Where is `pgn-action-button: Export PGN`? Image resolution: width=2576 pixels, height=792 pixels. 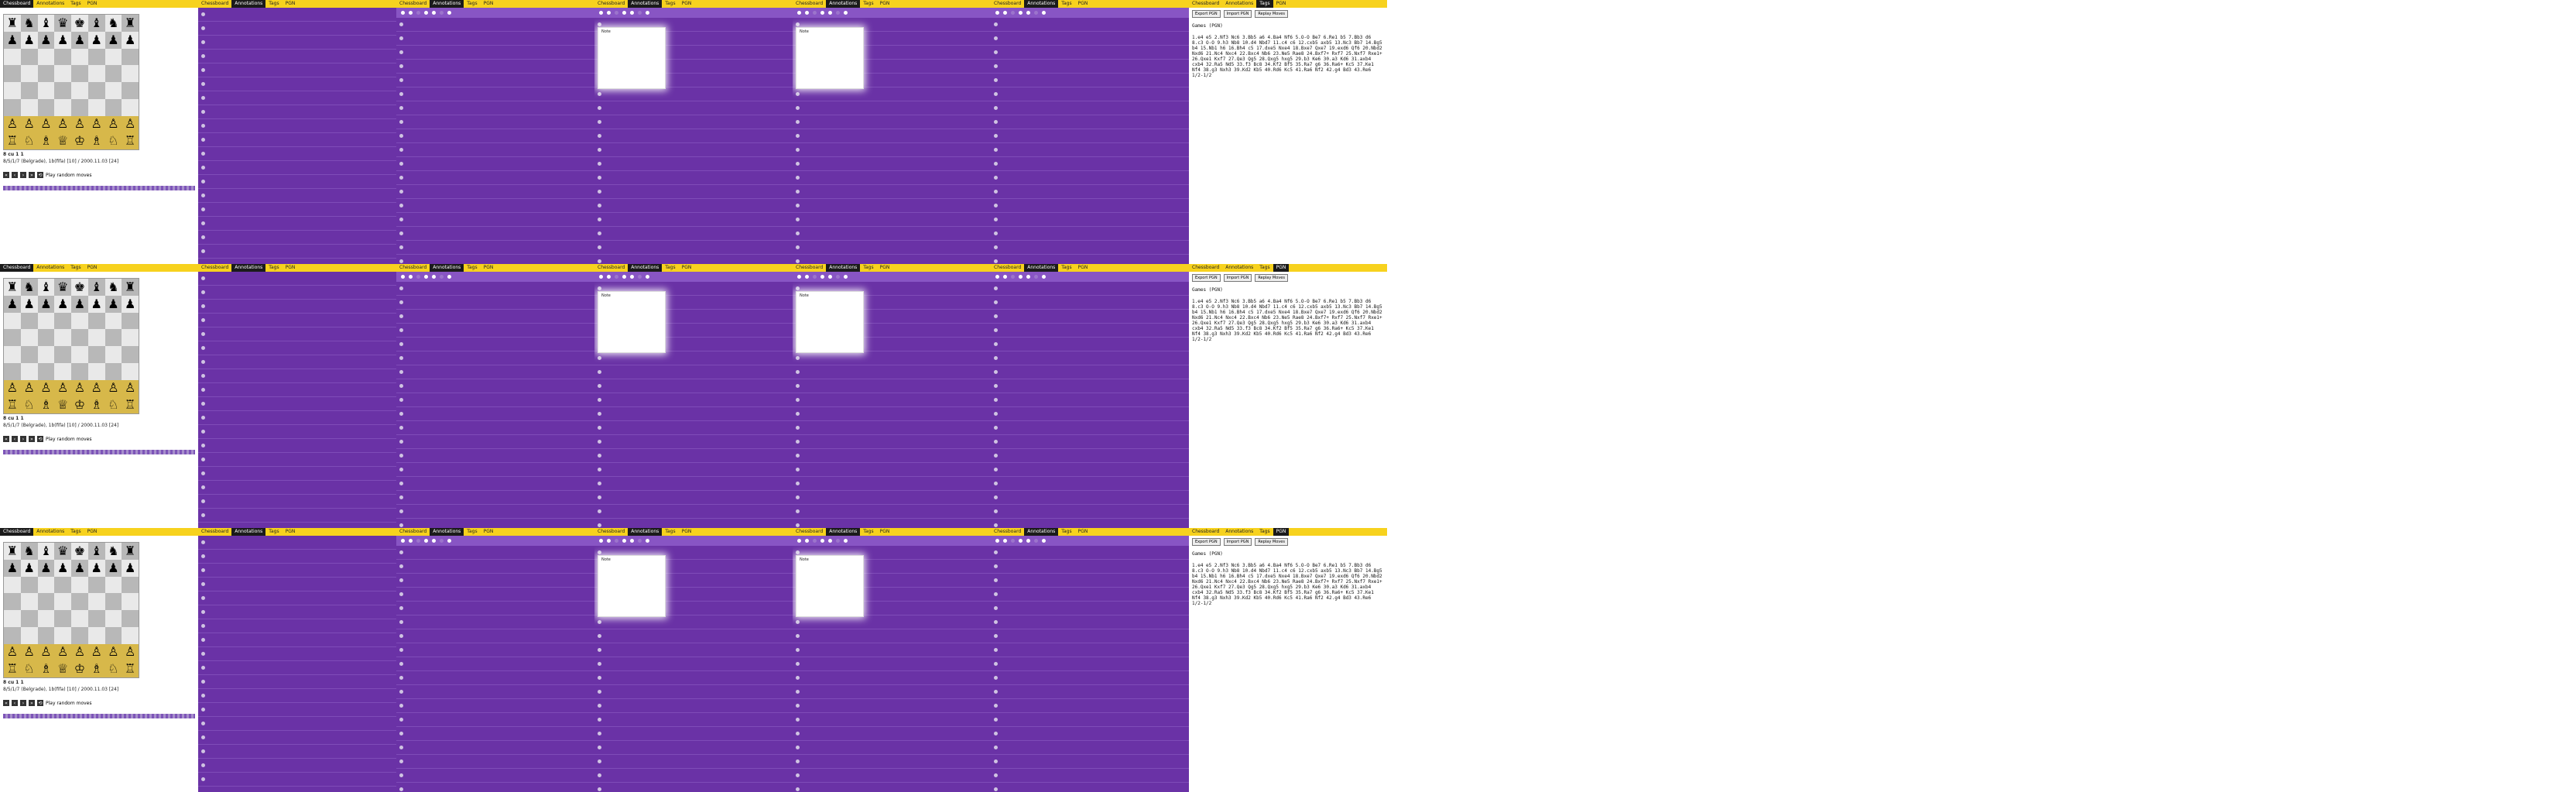
pgn-action-button: Export PGN is located at coordinates (1207, 14).